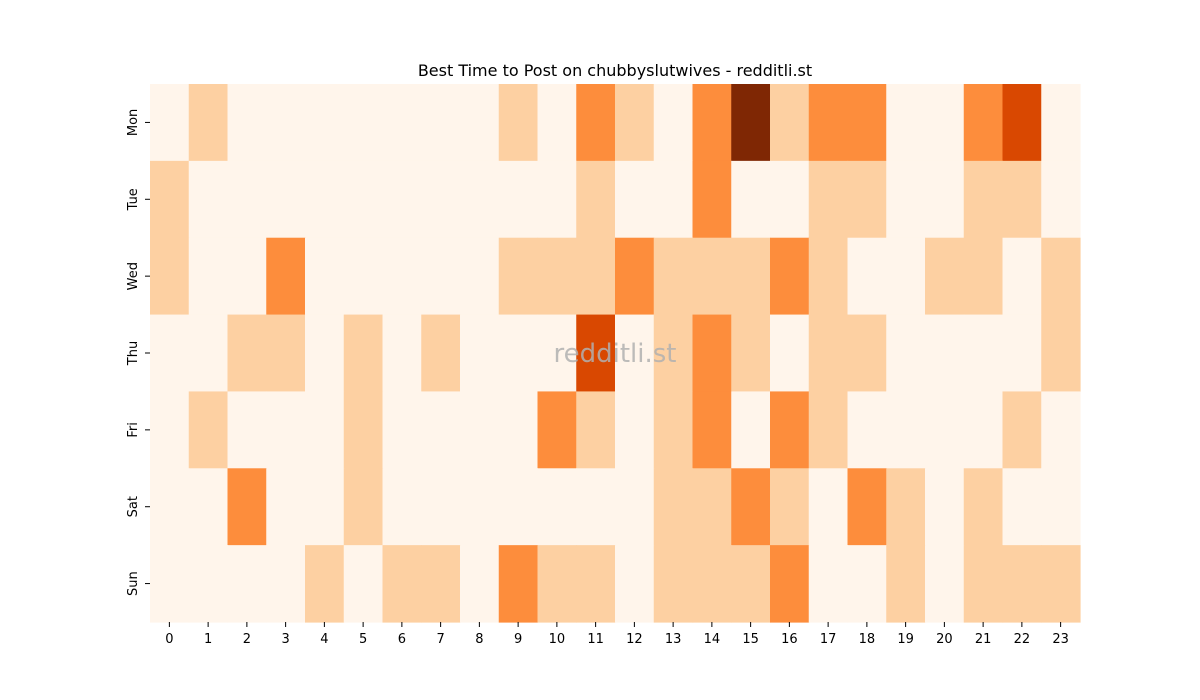 This screenshot has width=1200, height=700. Describe the element at coordinates (750, 639) in the screenshot. I see `x-tick-label: 15` at that location.